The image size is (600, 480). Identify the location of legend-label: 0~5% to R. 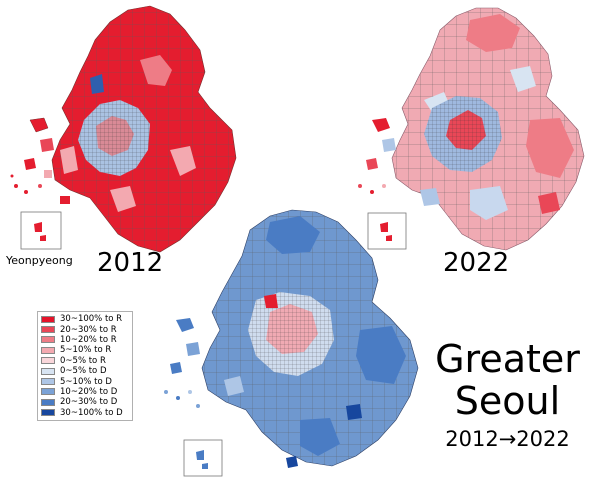
(83, 360).